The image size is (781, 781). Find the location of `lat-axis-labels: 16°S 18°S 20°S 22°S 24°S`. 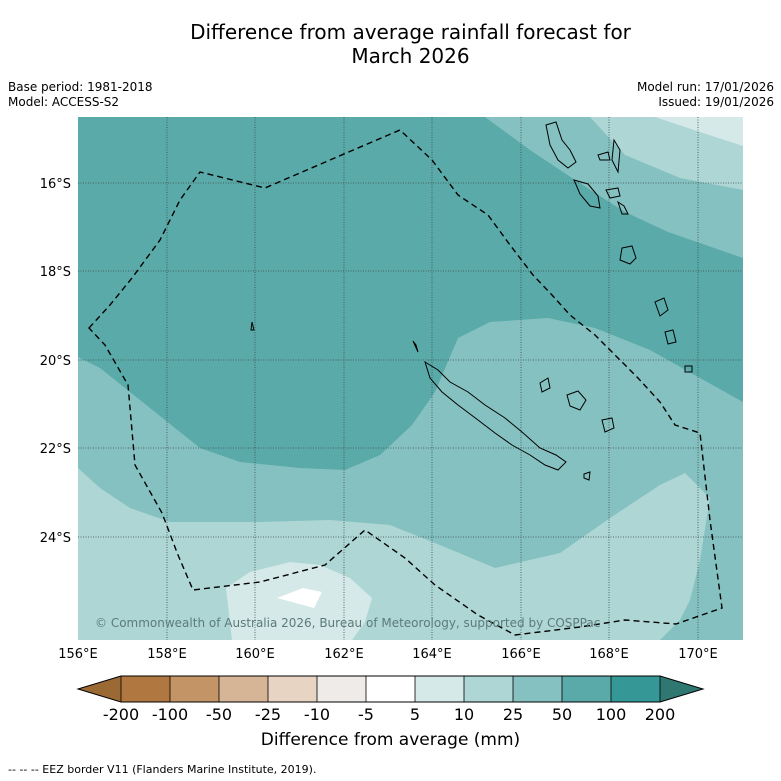

lat-axis-labels: 16°S 18°S 20°S 22°S 24°S is located at coordinates (55, 361).